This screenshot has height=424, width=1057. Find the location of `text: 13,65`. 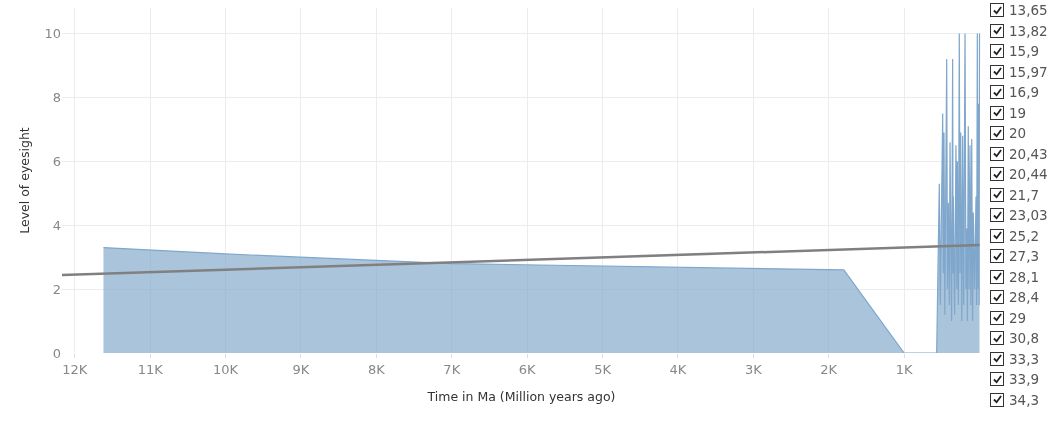

text: 13,65 is located at coordinates (1028, 10).